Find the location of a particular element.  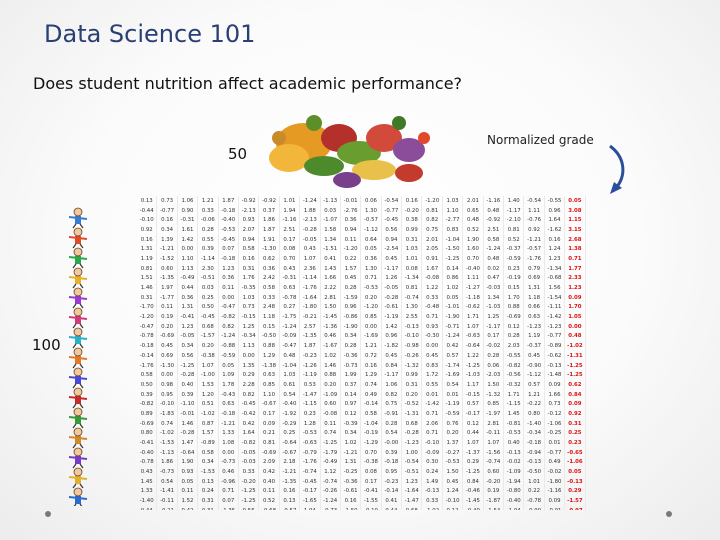

table-cell: 0.02 is located at coordinates (494, 268).